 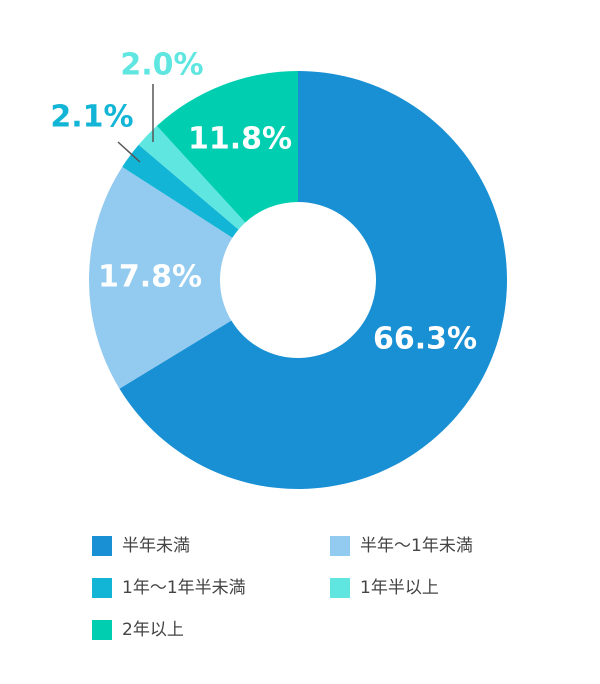 What do you see at coordinates (184, 588) in the screenshot?
I see `legend-label: 1年〜1年半未満` at bounding box center [184, 588].